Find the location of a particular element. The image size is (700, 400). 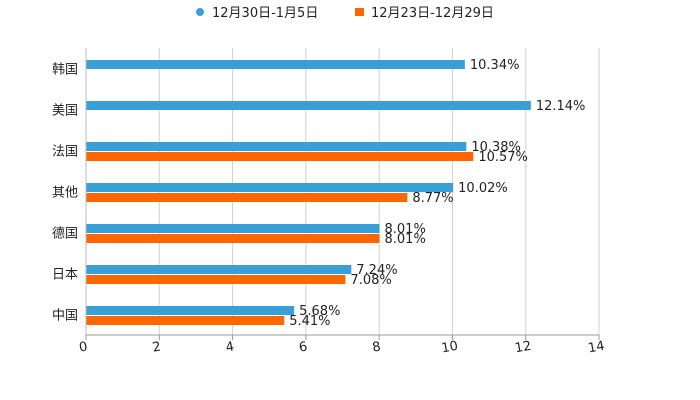

legend: 12月30日-1月5日 12月23日-12月29日 is located at coordinates (345, 13).